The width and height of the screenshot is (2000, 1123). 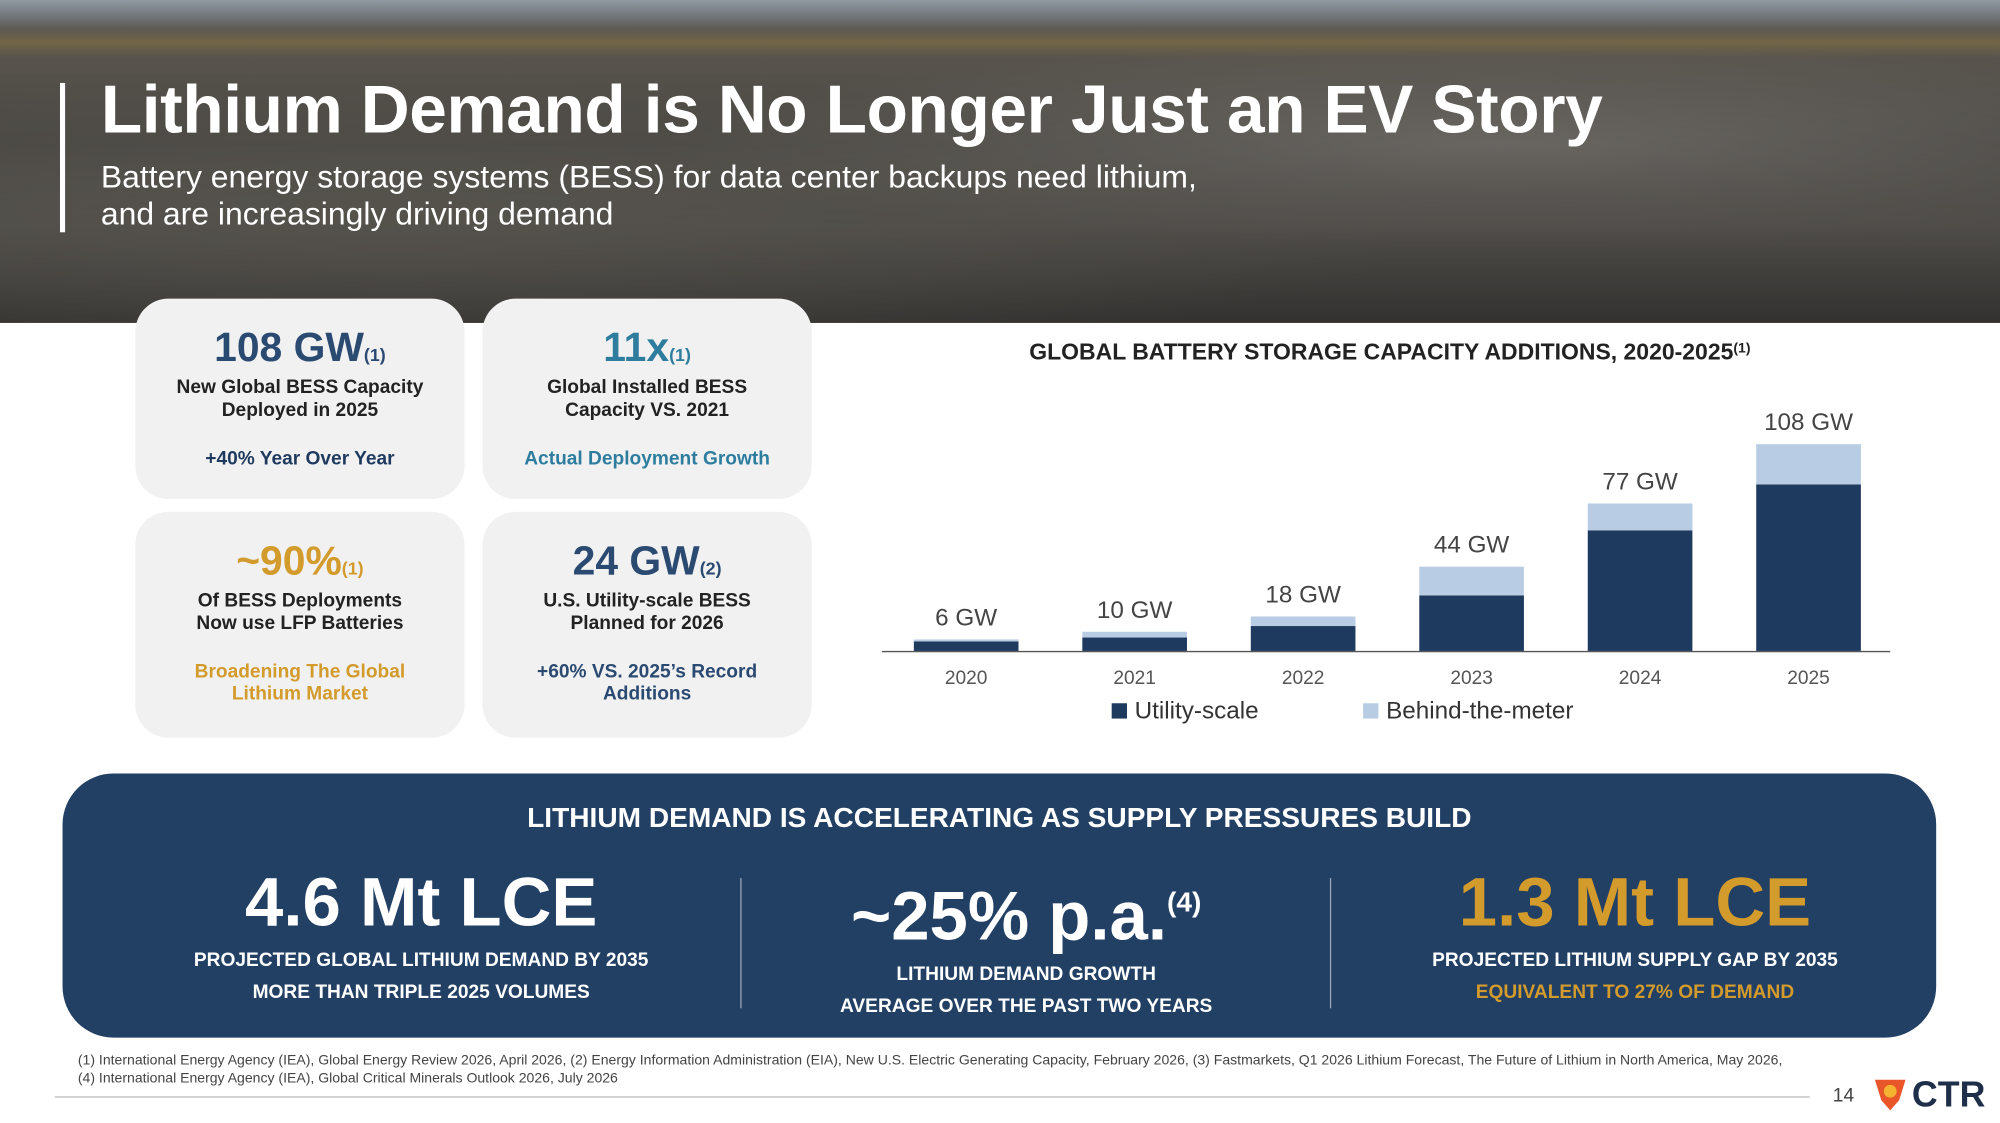 I want to click on stat-label-line: Deployed in 2025, so click(x=300, y=410).